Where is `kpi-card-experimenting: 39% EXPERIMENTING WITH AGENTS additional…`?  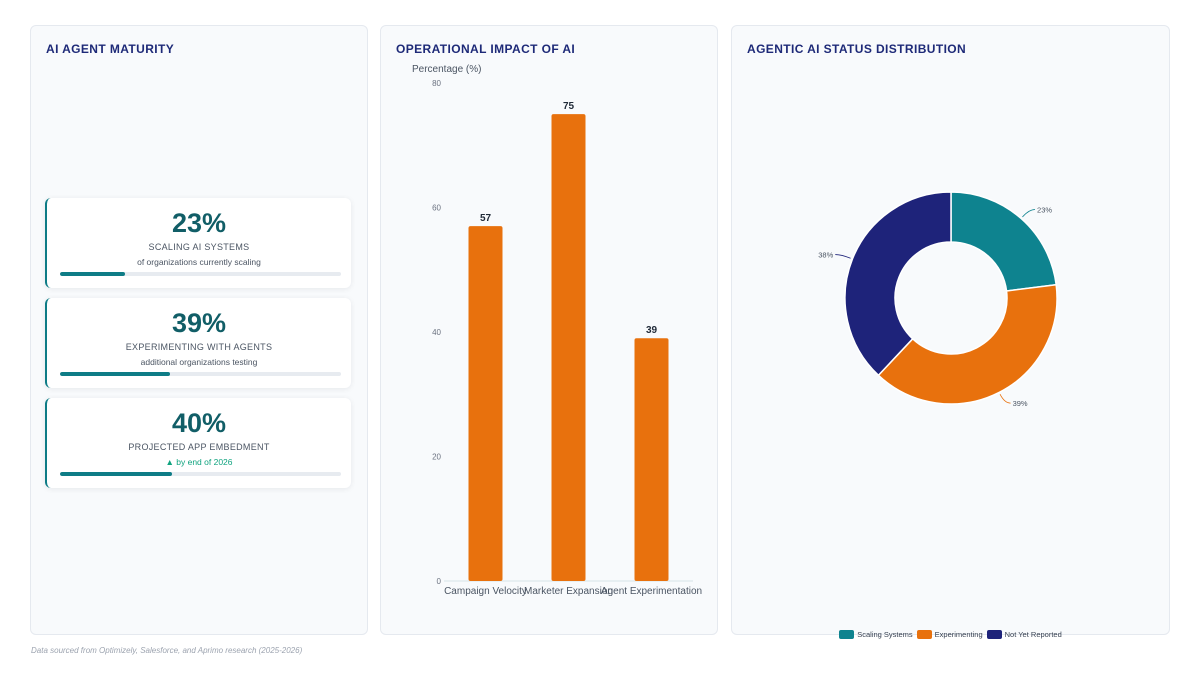
kpi-card-experimenting: 39% EXPERIMENTING WITH AGENTS additional… is located at coordinates (198, 343).